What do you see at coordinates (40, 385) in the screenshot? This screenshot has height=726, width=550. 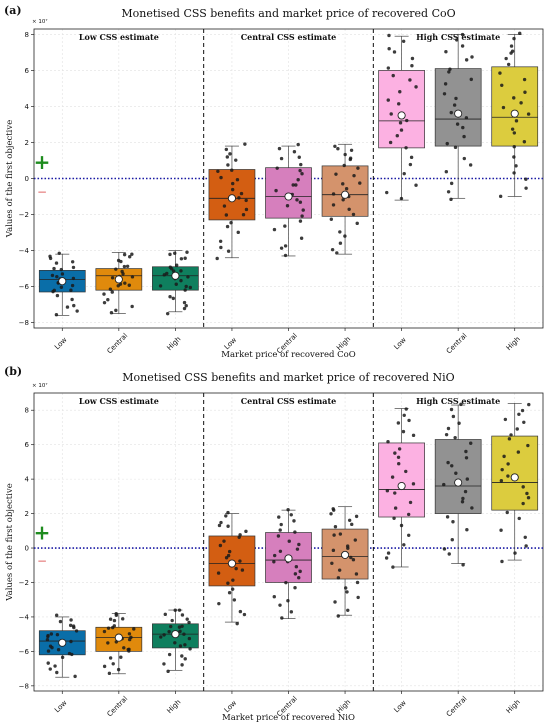 I see `y-scale-label: × 10⁷` at bounding box center [40, 385].